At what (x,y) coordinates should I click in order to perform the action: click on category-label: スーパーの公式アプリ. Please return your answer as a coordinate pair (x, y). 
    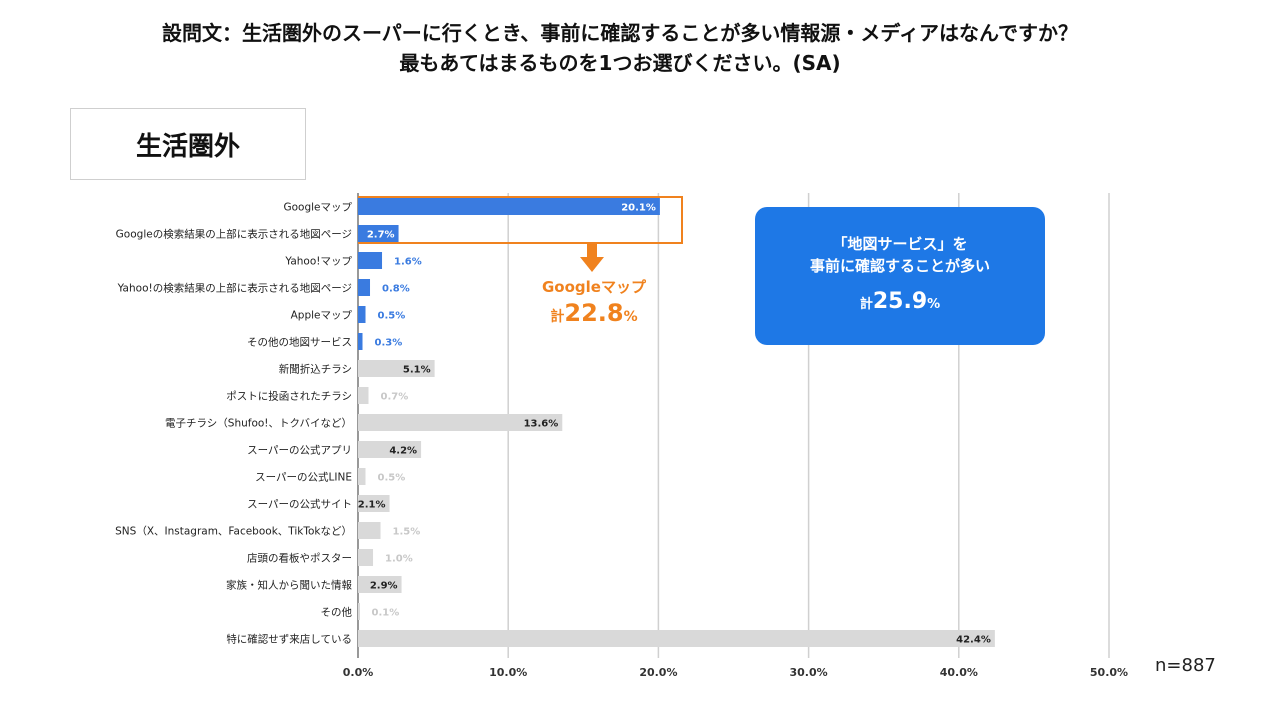
    Looking at the image, I should click on (299, 450).